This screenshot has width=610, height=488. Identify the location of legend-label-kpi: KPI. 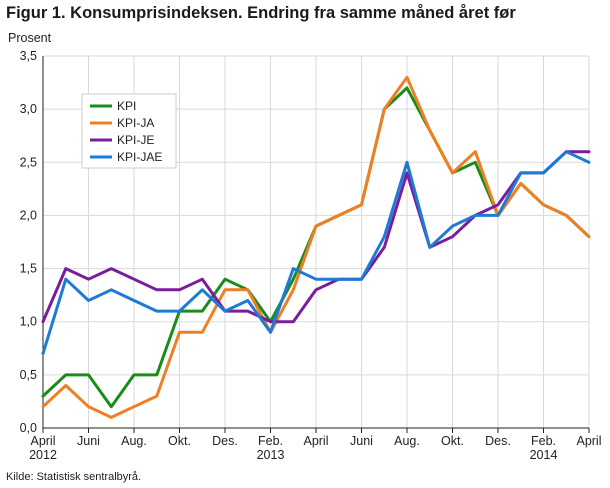
(126, 106).